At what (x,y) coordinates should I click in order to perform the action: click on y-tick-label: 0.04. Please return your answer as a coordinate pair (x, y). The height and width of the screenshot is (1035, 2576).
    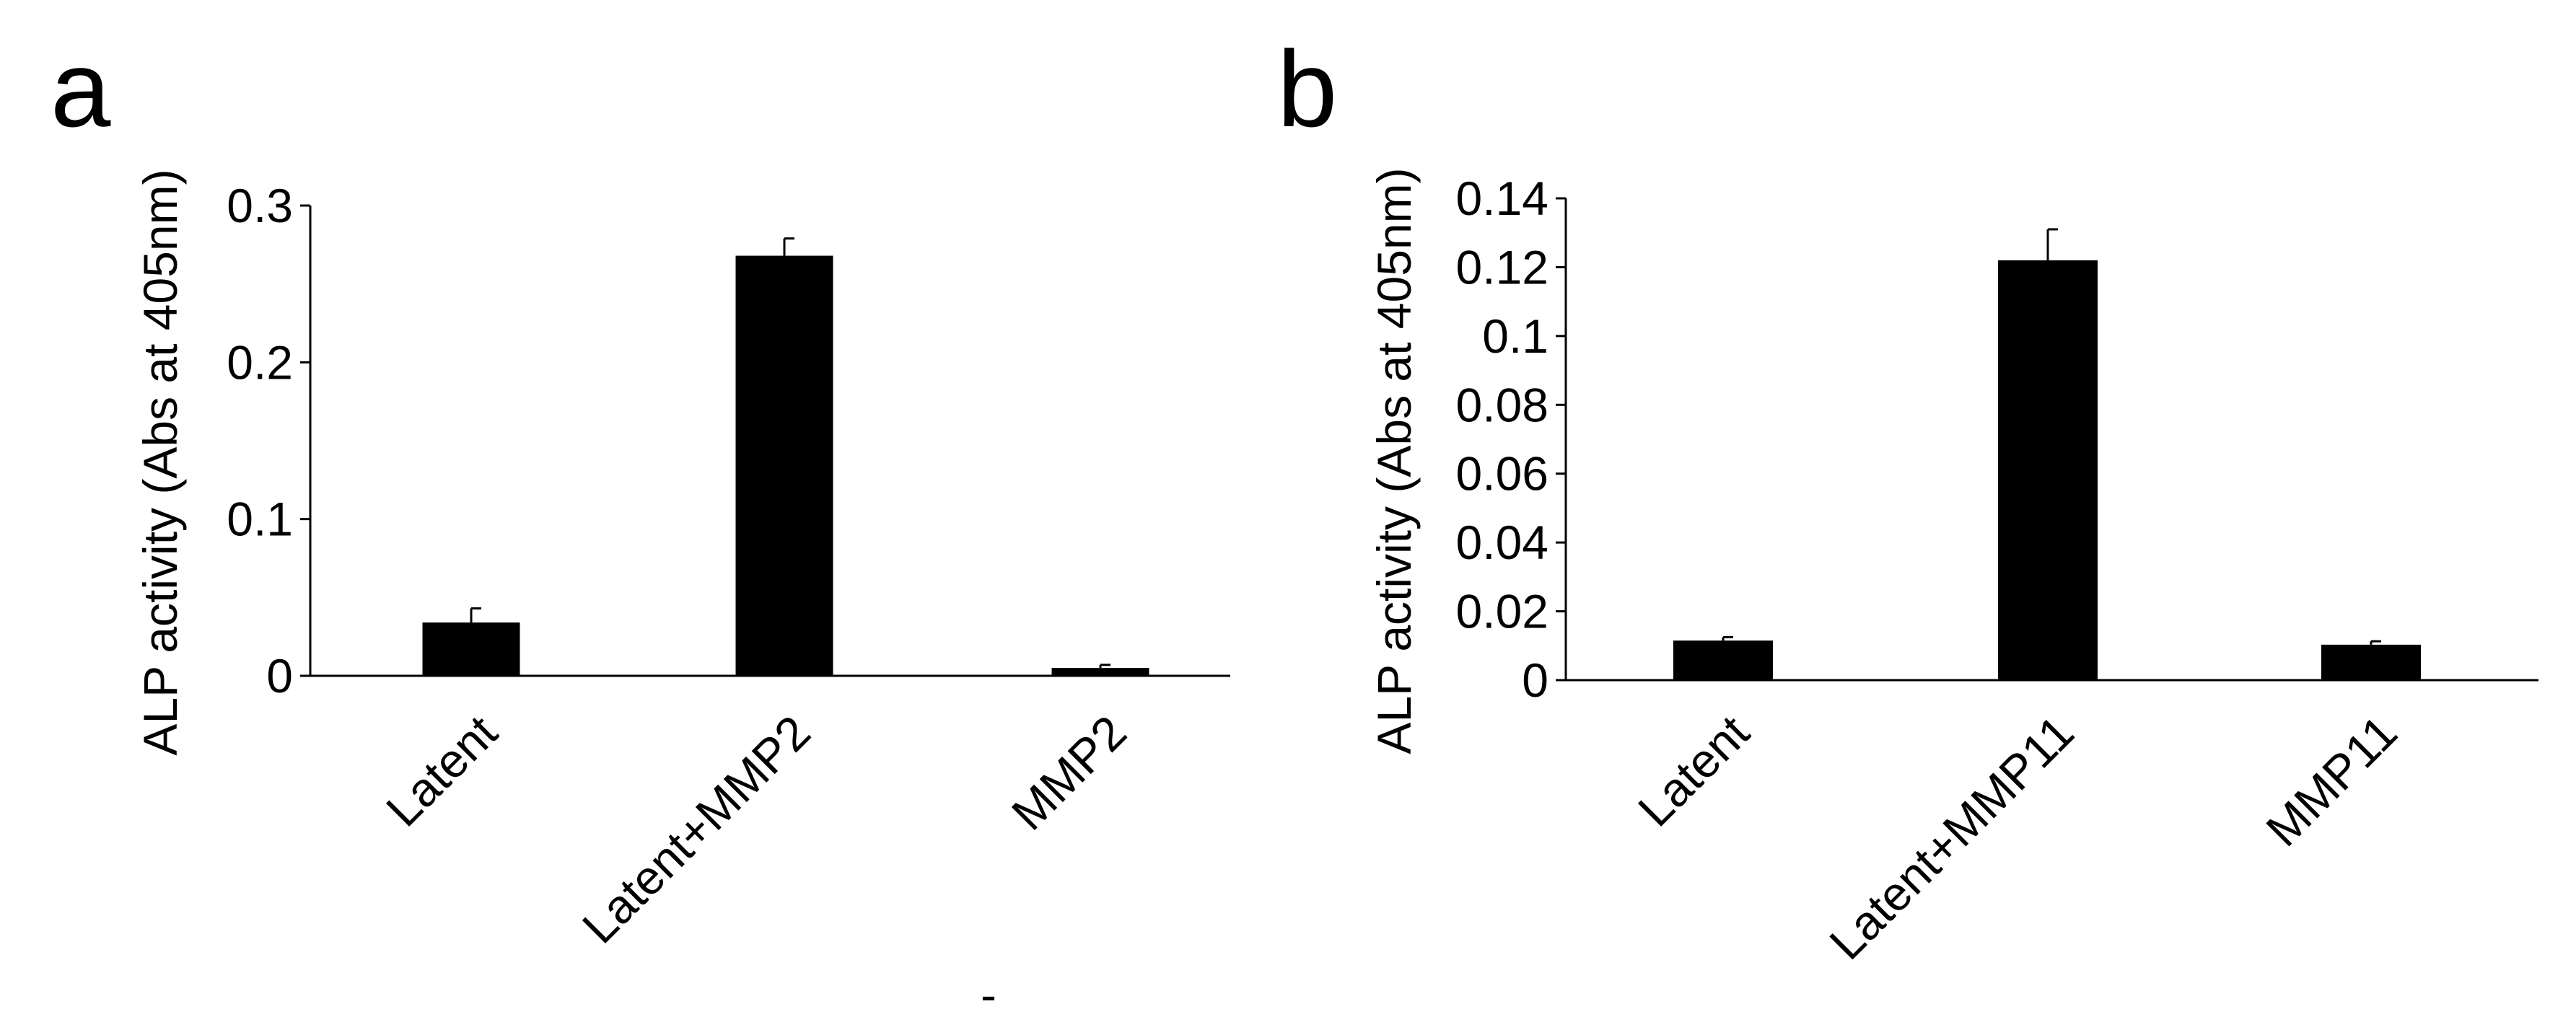
    Looking at the image, I should click on (1502, 542).